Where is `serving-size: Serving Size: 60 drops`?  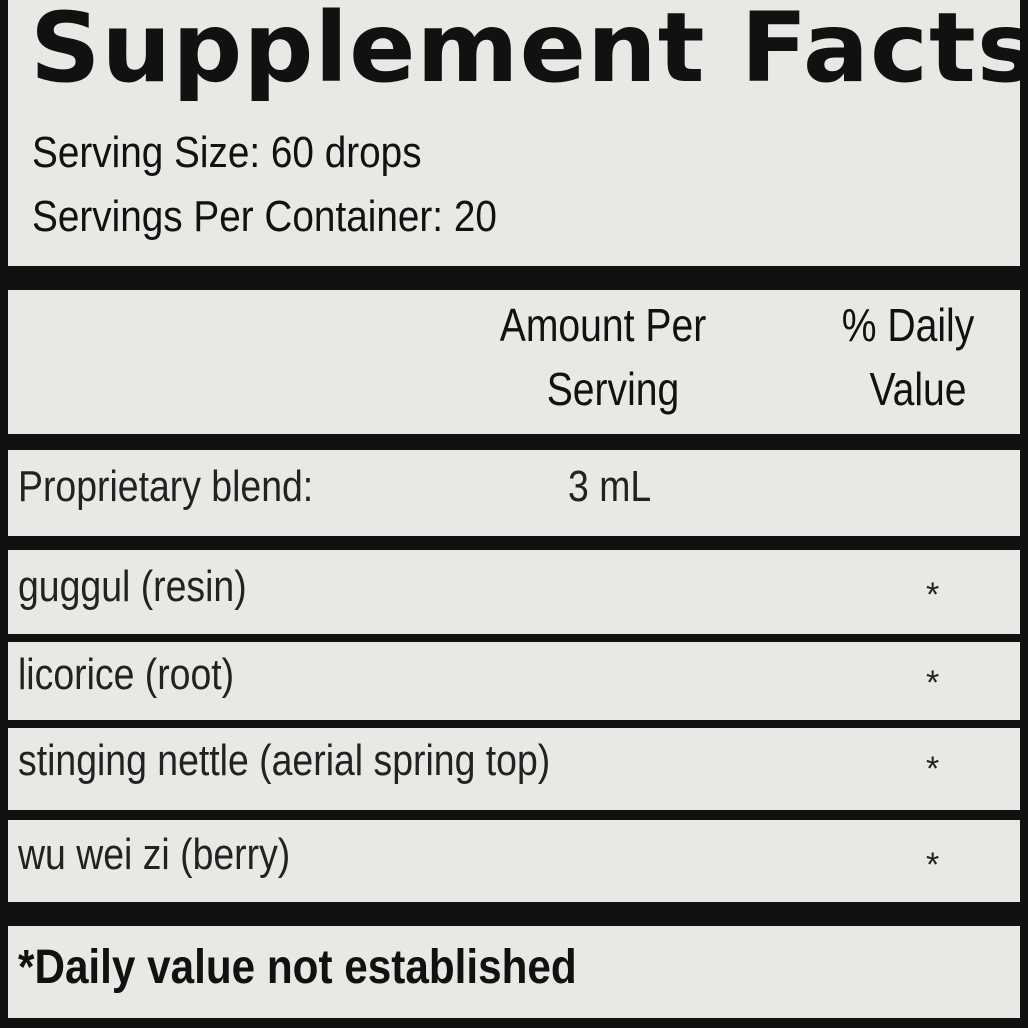 serving-size: Serving Size: 60 drops is located at coordinates (227, 152).